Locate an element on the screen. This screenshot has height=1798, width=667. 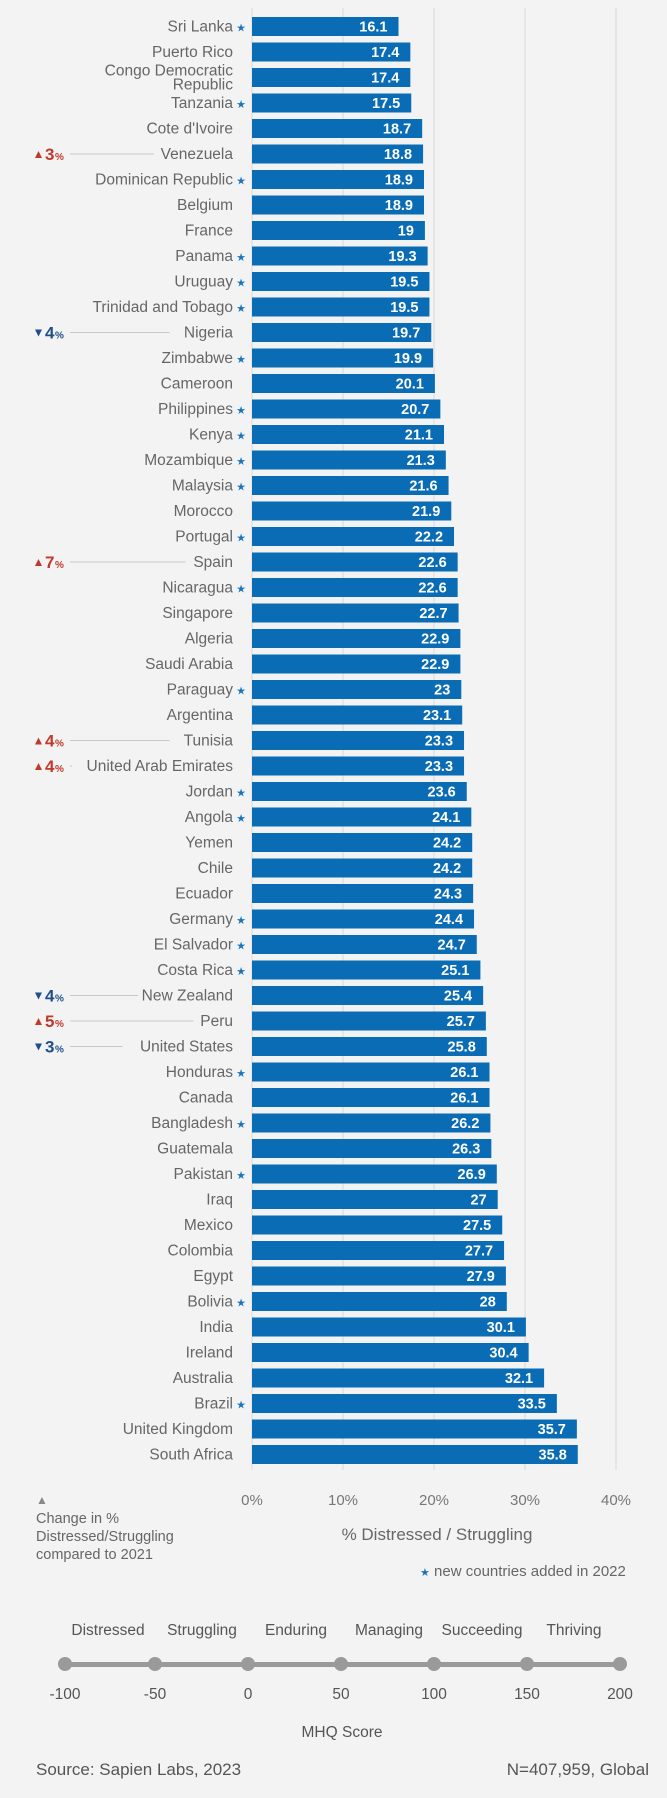
country-label: Bolivia is located at coordinates (210, 1302).